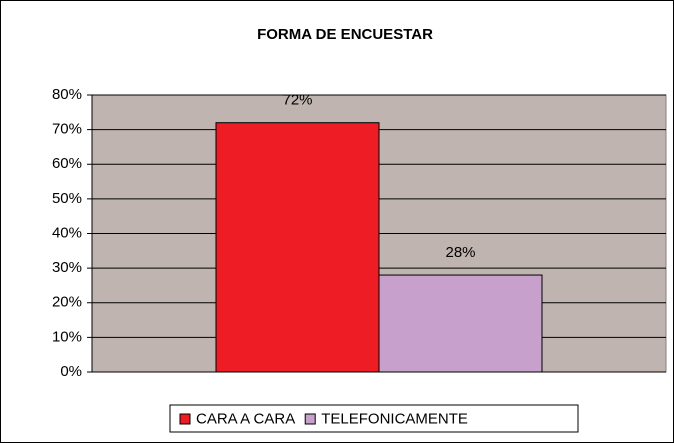 This screenshot has width=674, height=443. What do you see at coordinates (67, 94) in the screenshot?
I see `y-tick-label: 80%` at bounding box center [67, 94].